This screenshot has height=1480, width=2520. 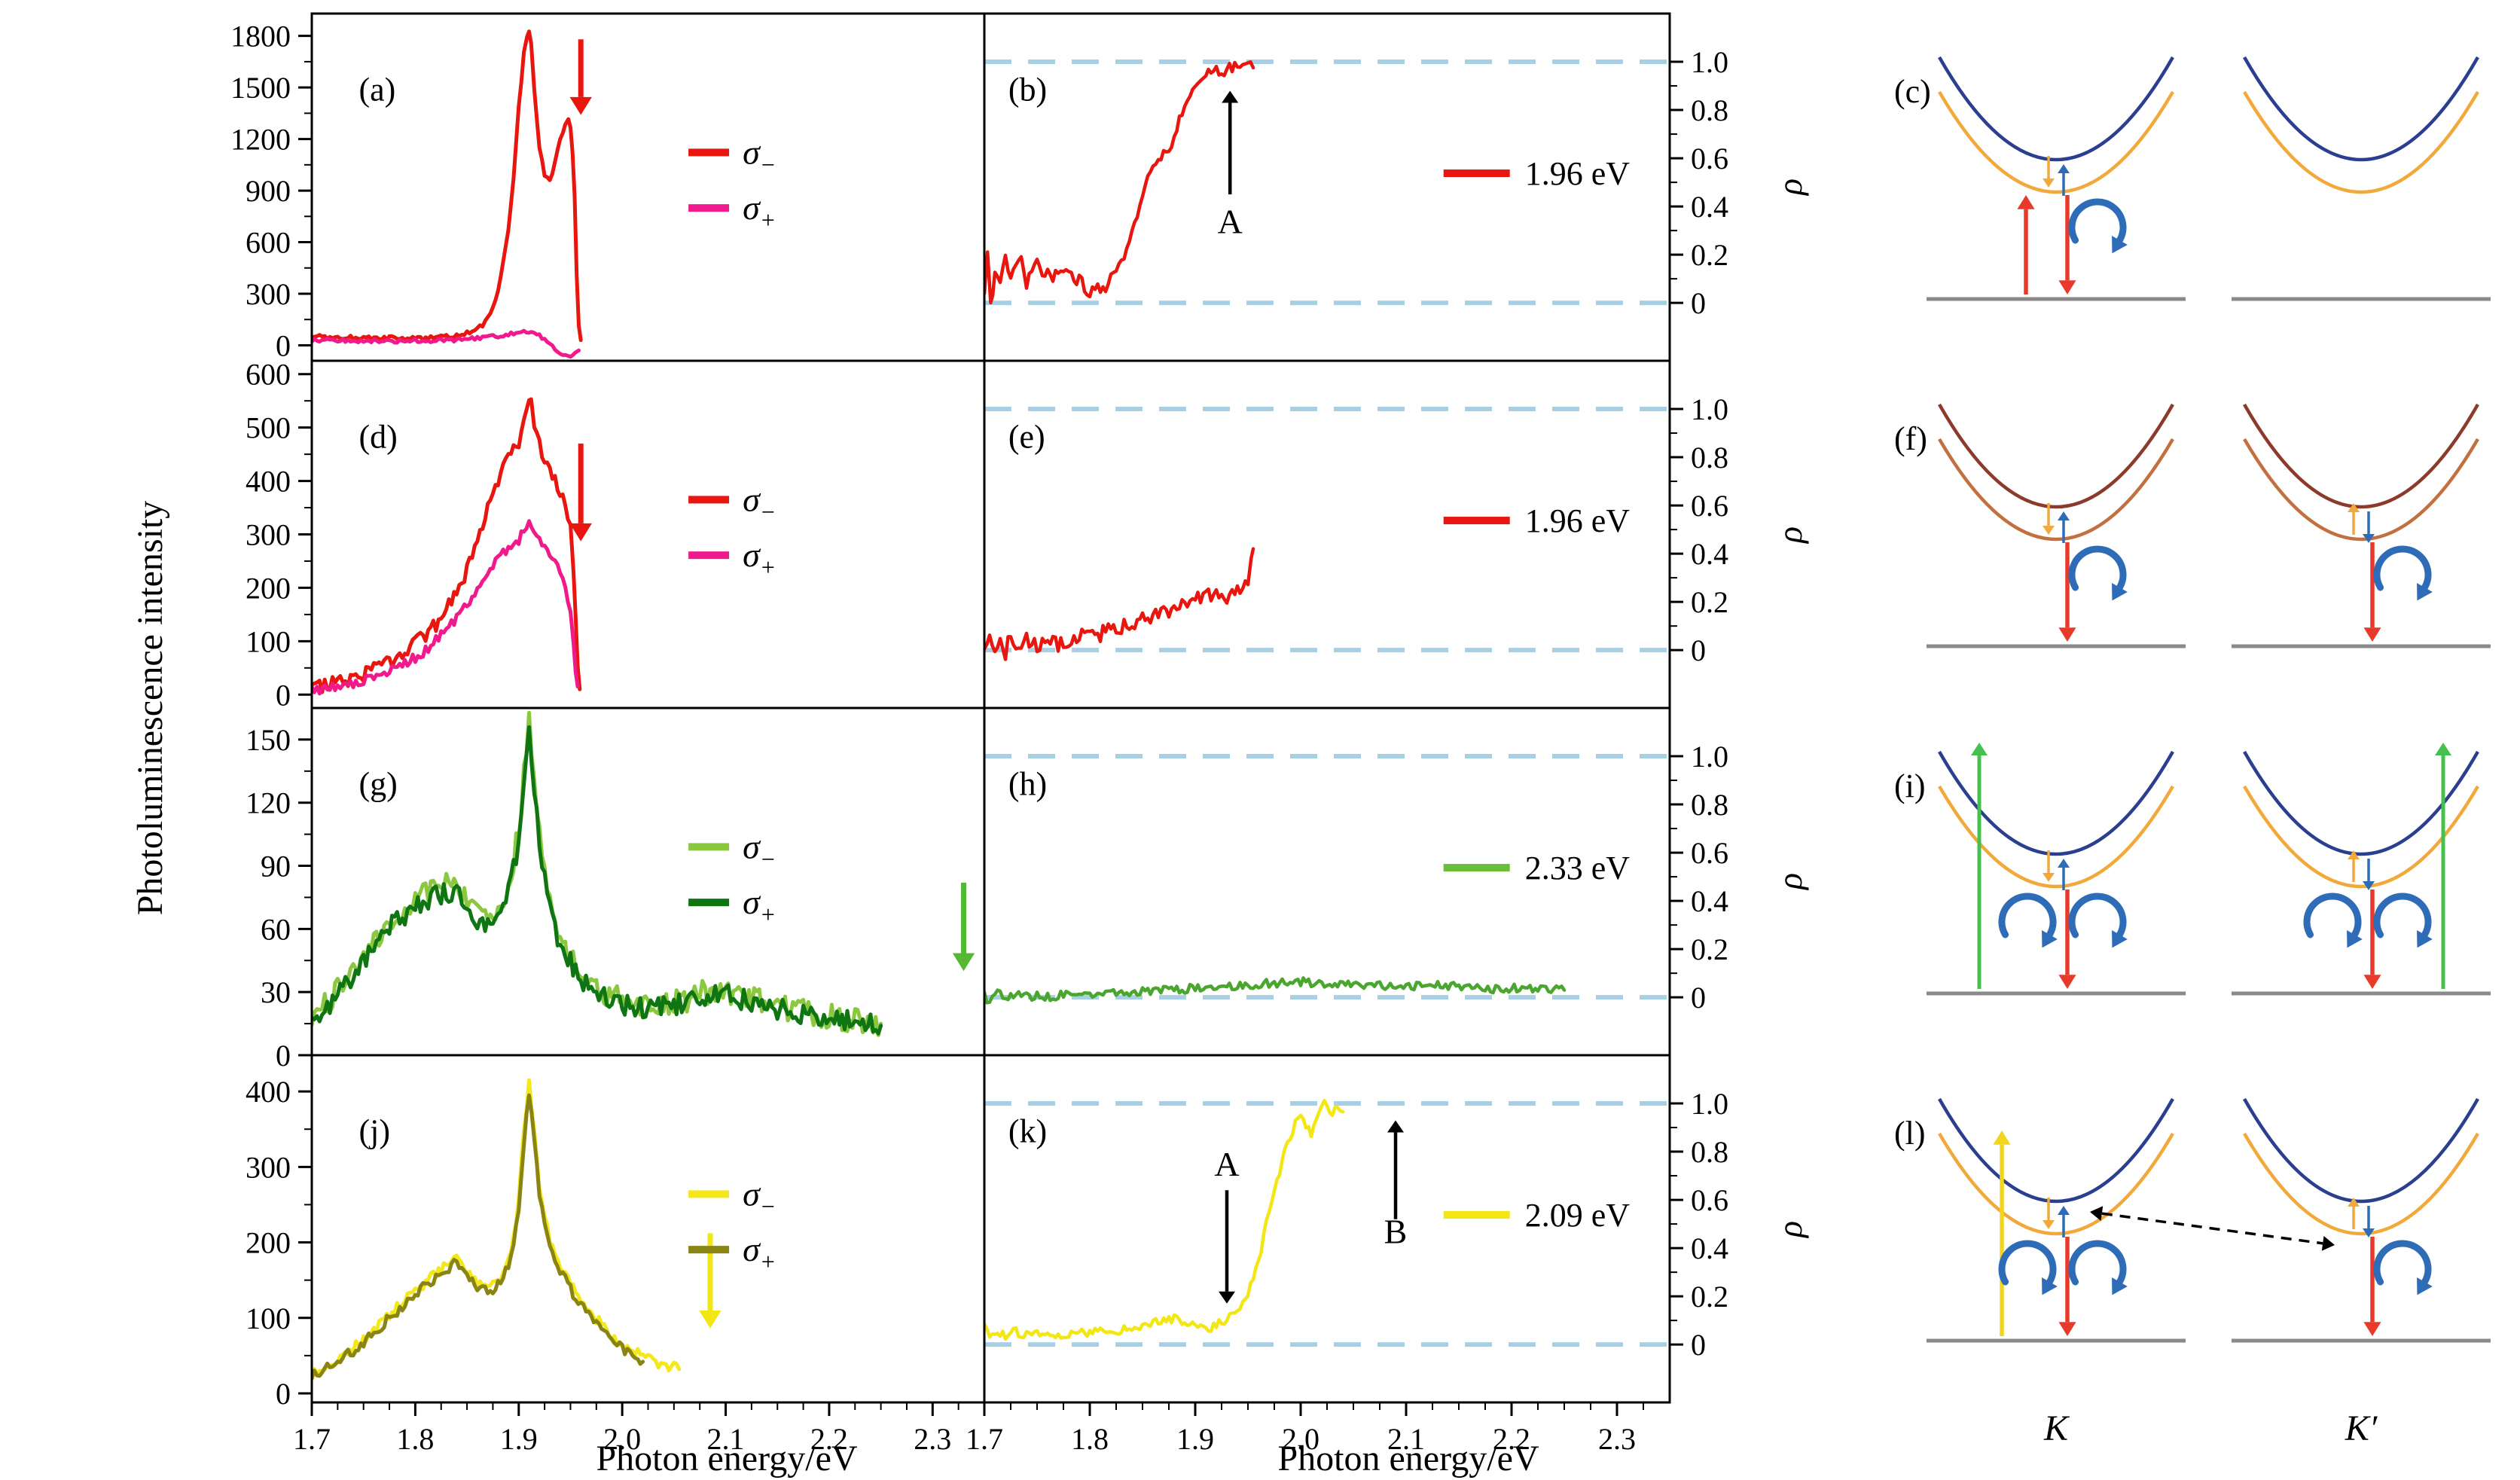 What do you see at coordinates (276, 992) in the screenshot?
I see `y-tick-label: 30` at bounding box center [276, 992].